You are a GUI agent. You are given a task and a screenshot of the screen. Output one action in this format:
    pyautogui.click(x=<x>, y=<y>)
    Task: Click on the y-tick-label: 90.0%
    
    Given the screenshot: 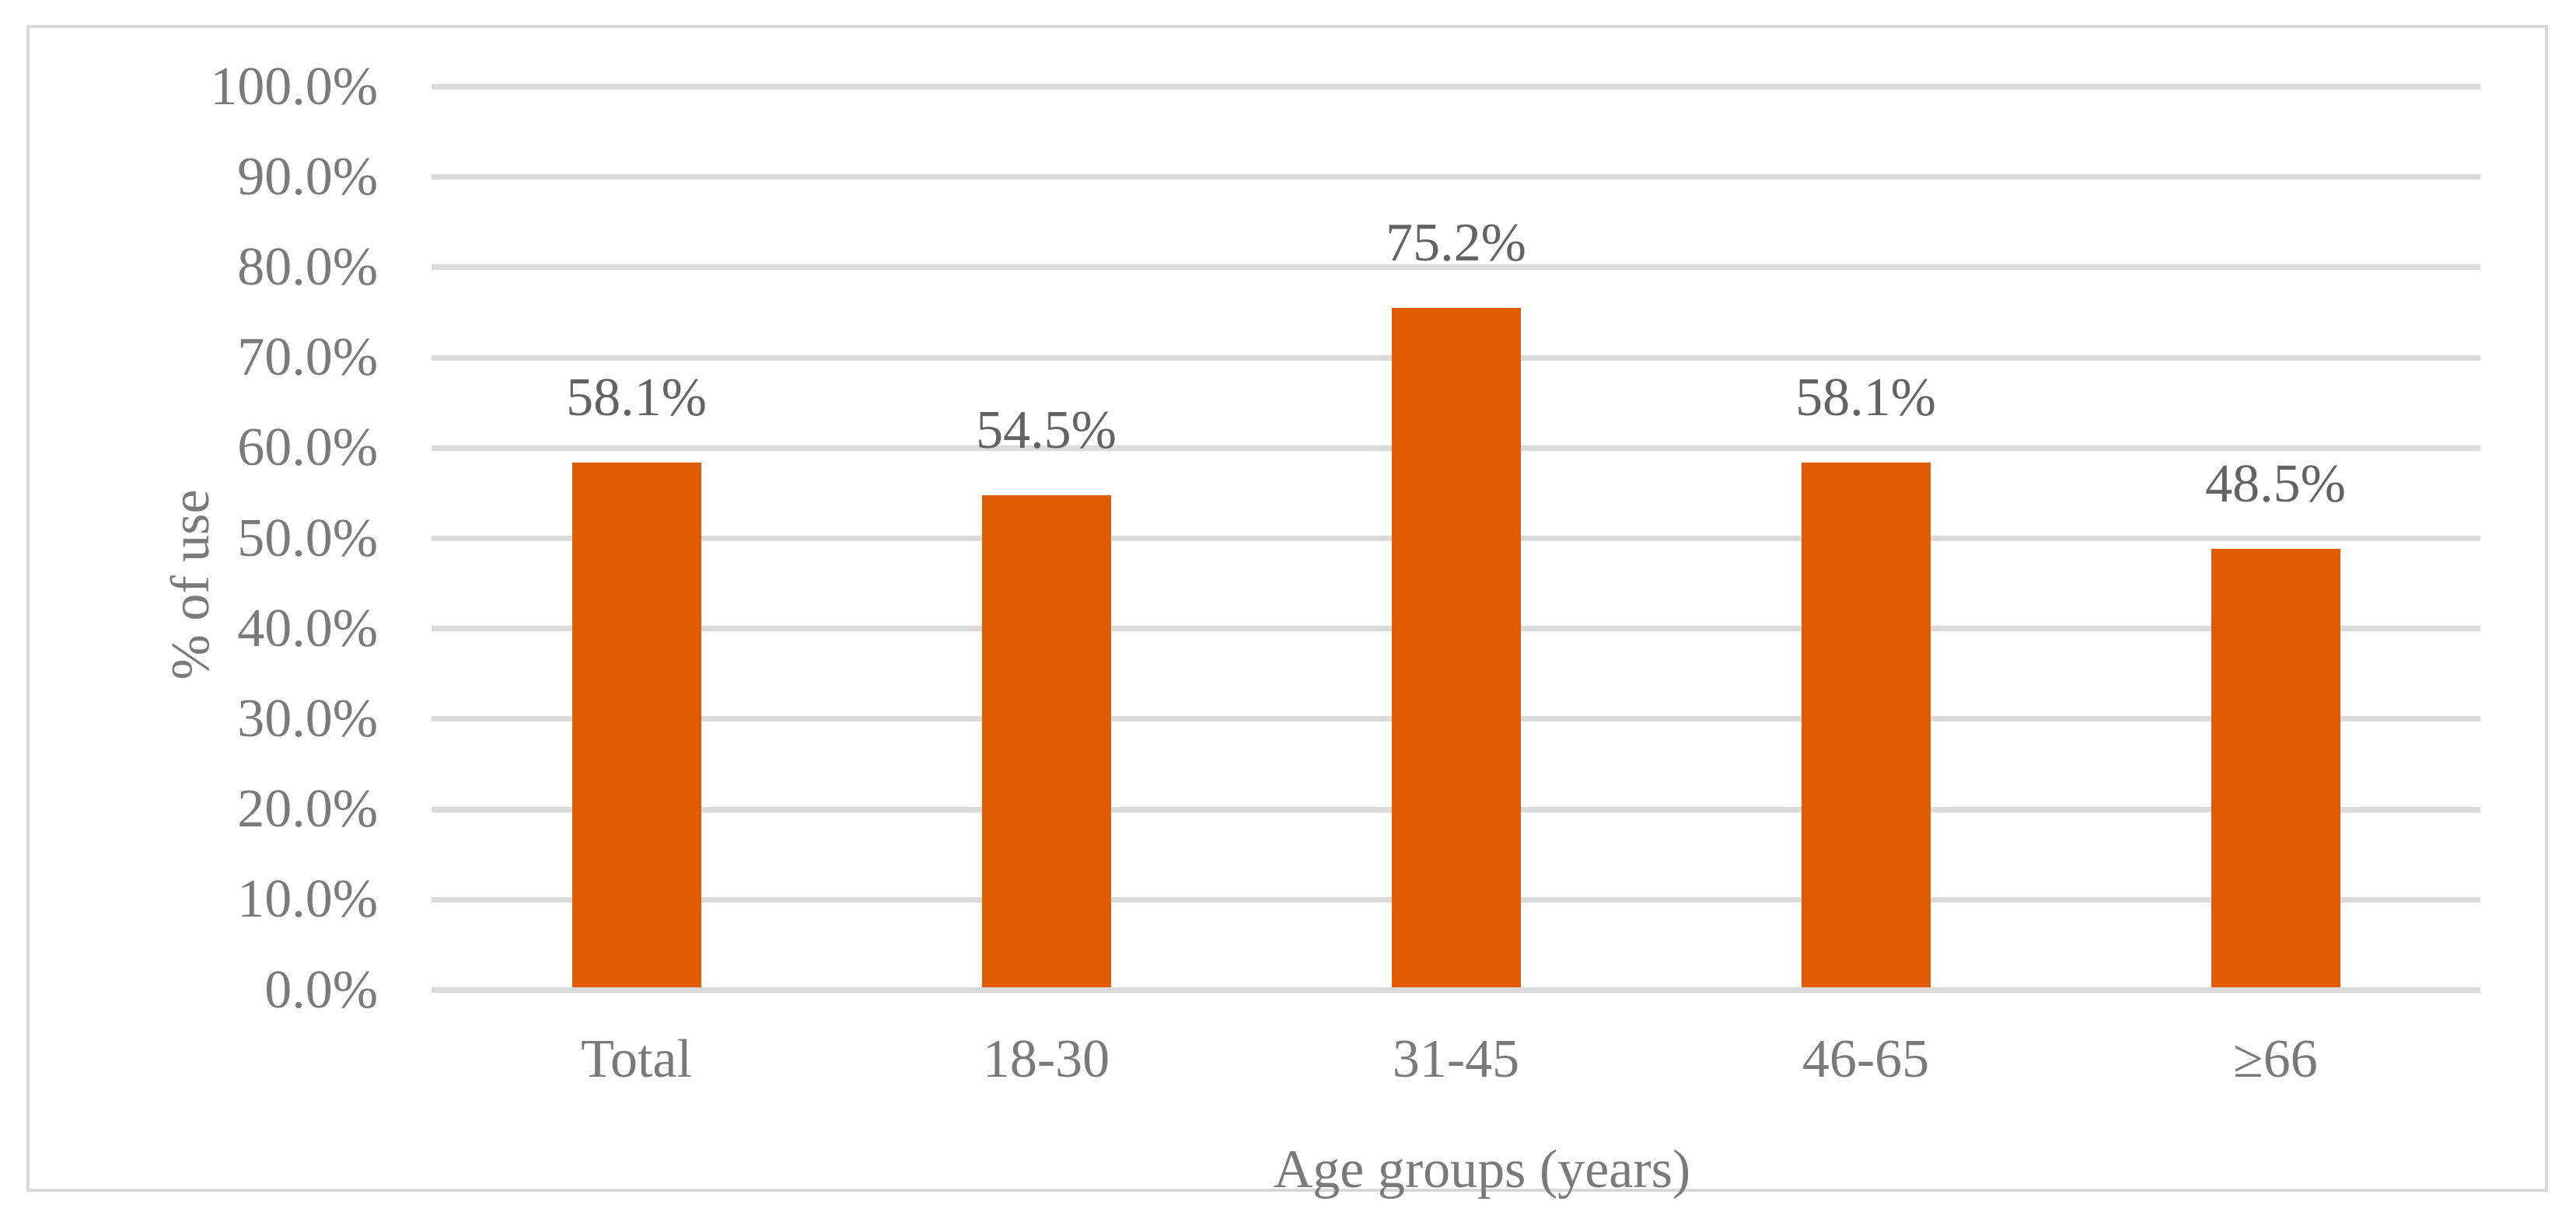 What is the action you would take?
    pyautogui.click(x=307, y=176)
    